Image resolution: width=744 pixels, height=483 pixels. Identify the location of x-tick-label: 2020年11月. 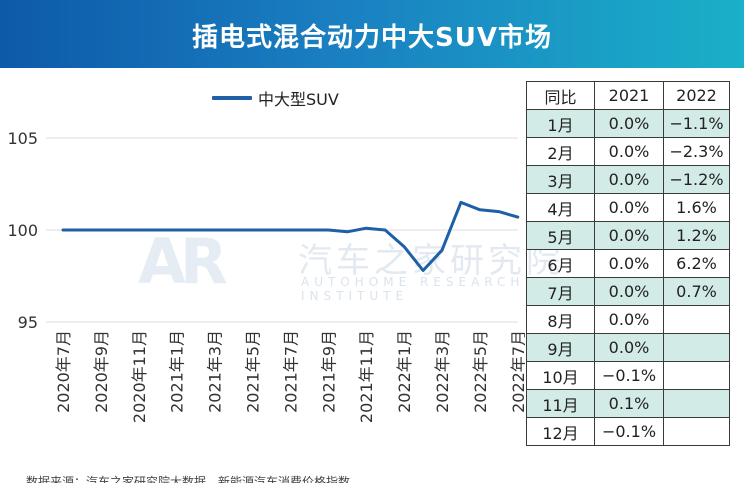
(139, 376).